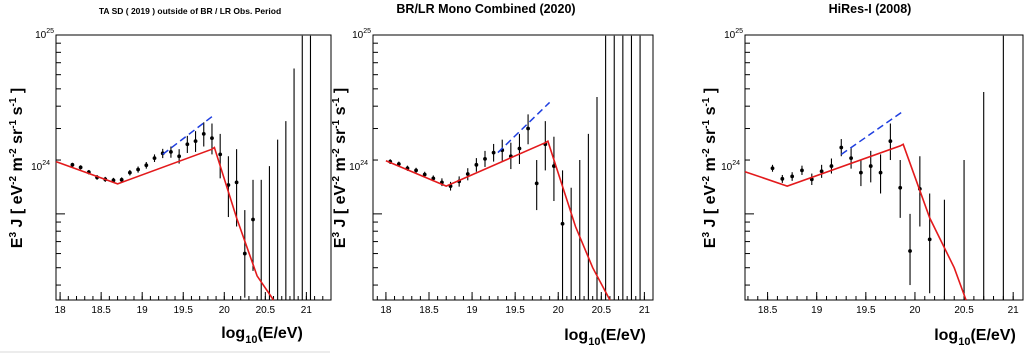 This screenshot has width=1028, height=356. Describe the element at coordinates (485, 9) in the screenshot. I see `chart-title: BR/LR Mono Combined (2020)` at that location.